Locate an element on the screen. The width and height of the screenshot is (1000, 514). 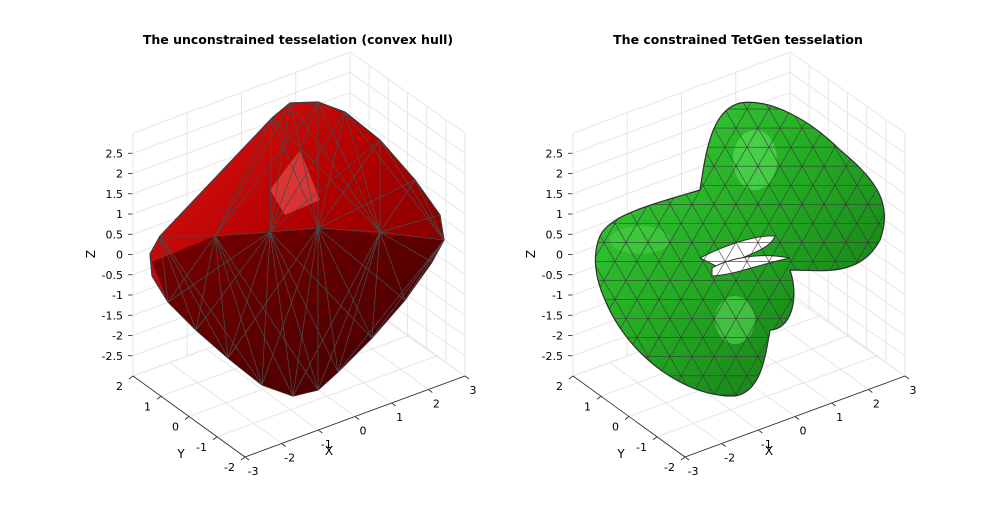
z-tick-label: 2 is located at coordinates (559, 174).